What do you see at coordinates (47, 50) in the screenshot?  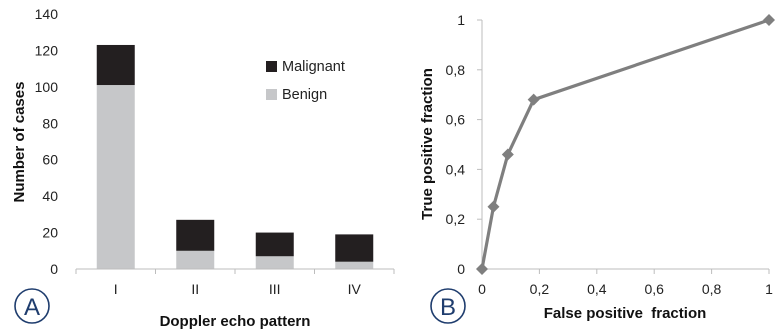 I see `y-tick-label: 120` at bounding box center [47, 50].